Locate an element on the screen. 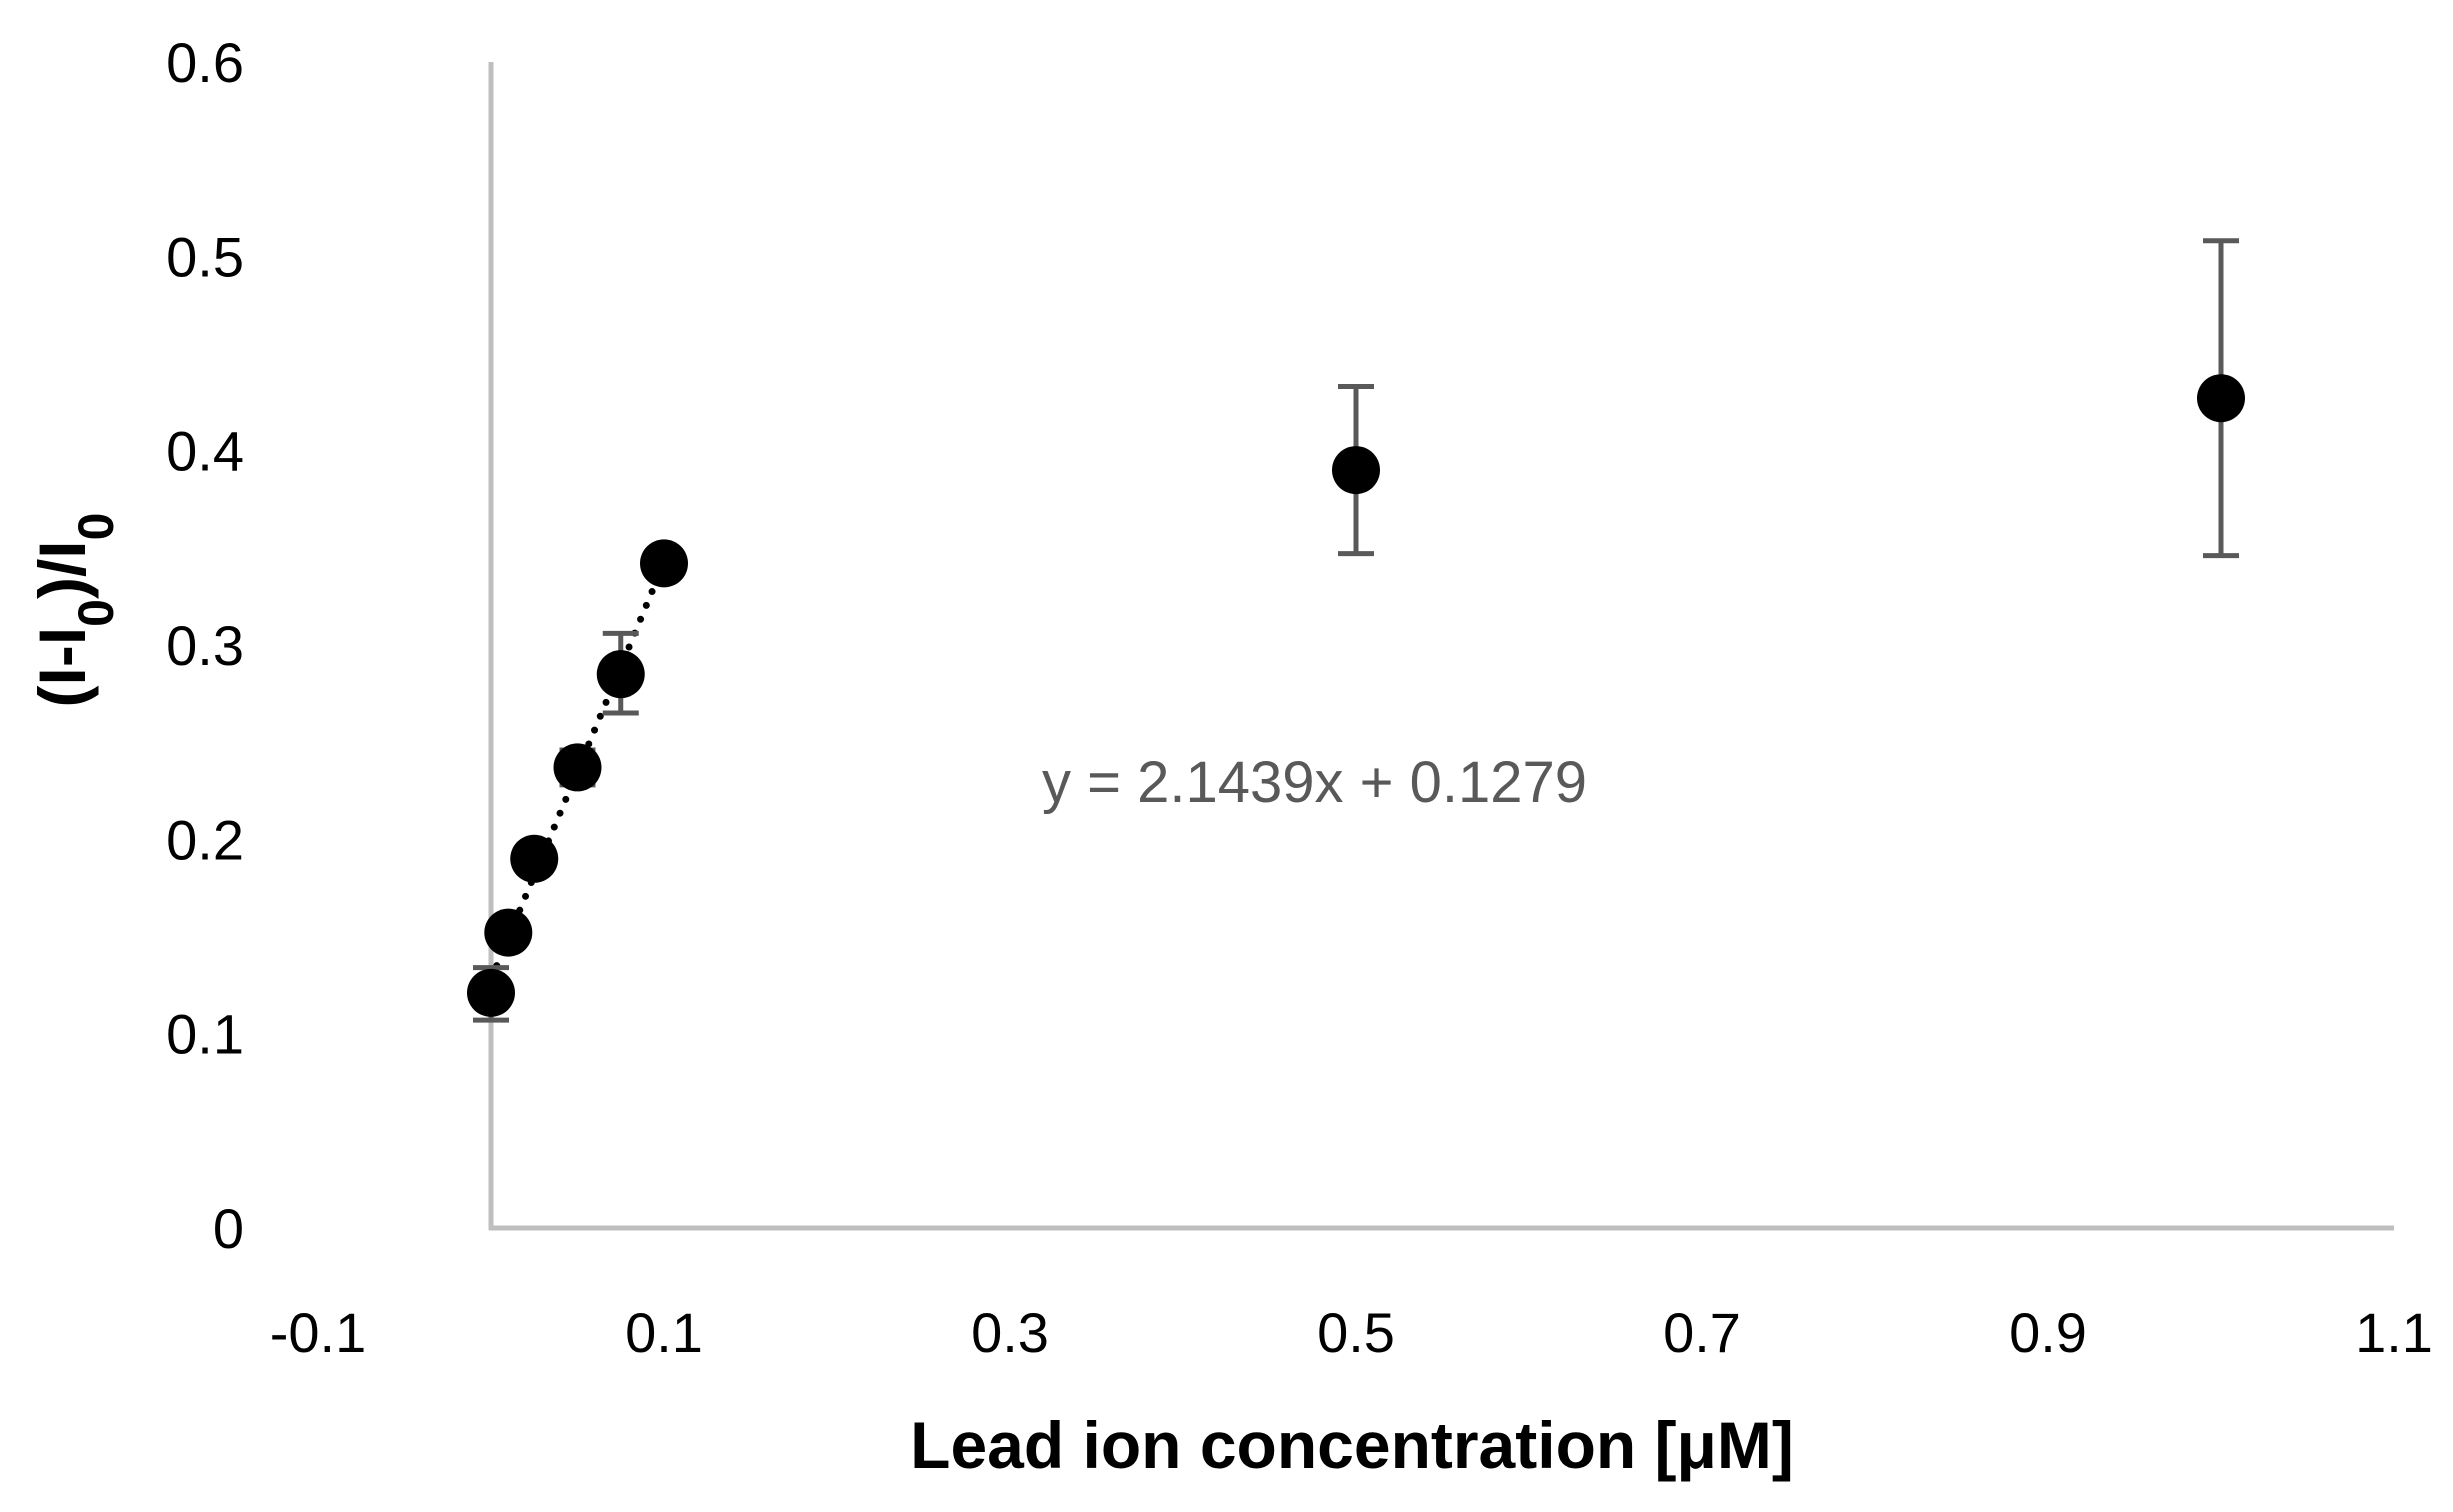 This screenshot has width=2453, height=1512. x-axis-title: Lead ion concentration [μM] is located at coordinates (1352, 1445).